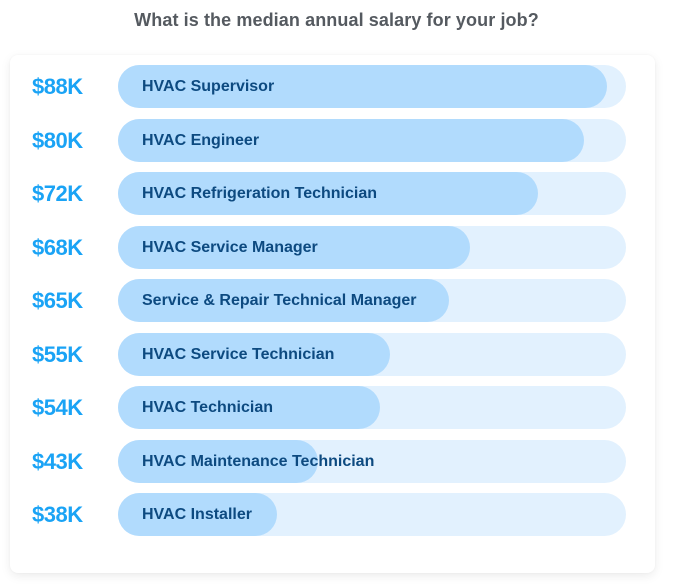 Image resolution: width=673 pixels, height=586 pixels. I want to click on job-title-label: HVAC Technician, so click(207, 407).